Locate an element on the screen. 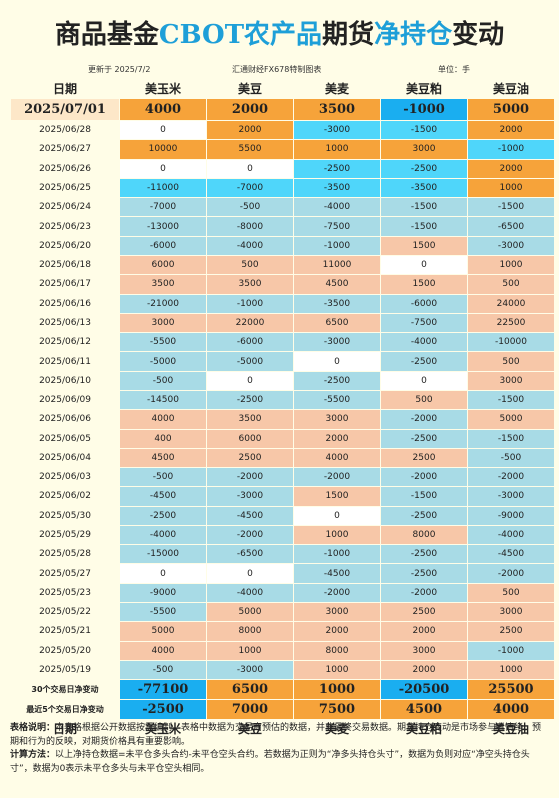 This screenshot has height=798, width=559. row-date: 2025/05/27 is located at coordinates (65, 573).